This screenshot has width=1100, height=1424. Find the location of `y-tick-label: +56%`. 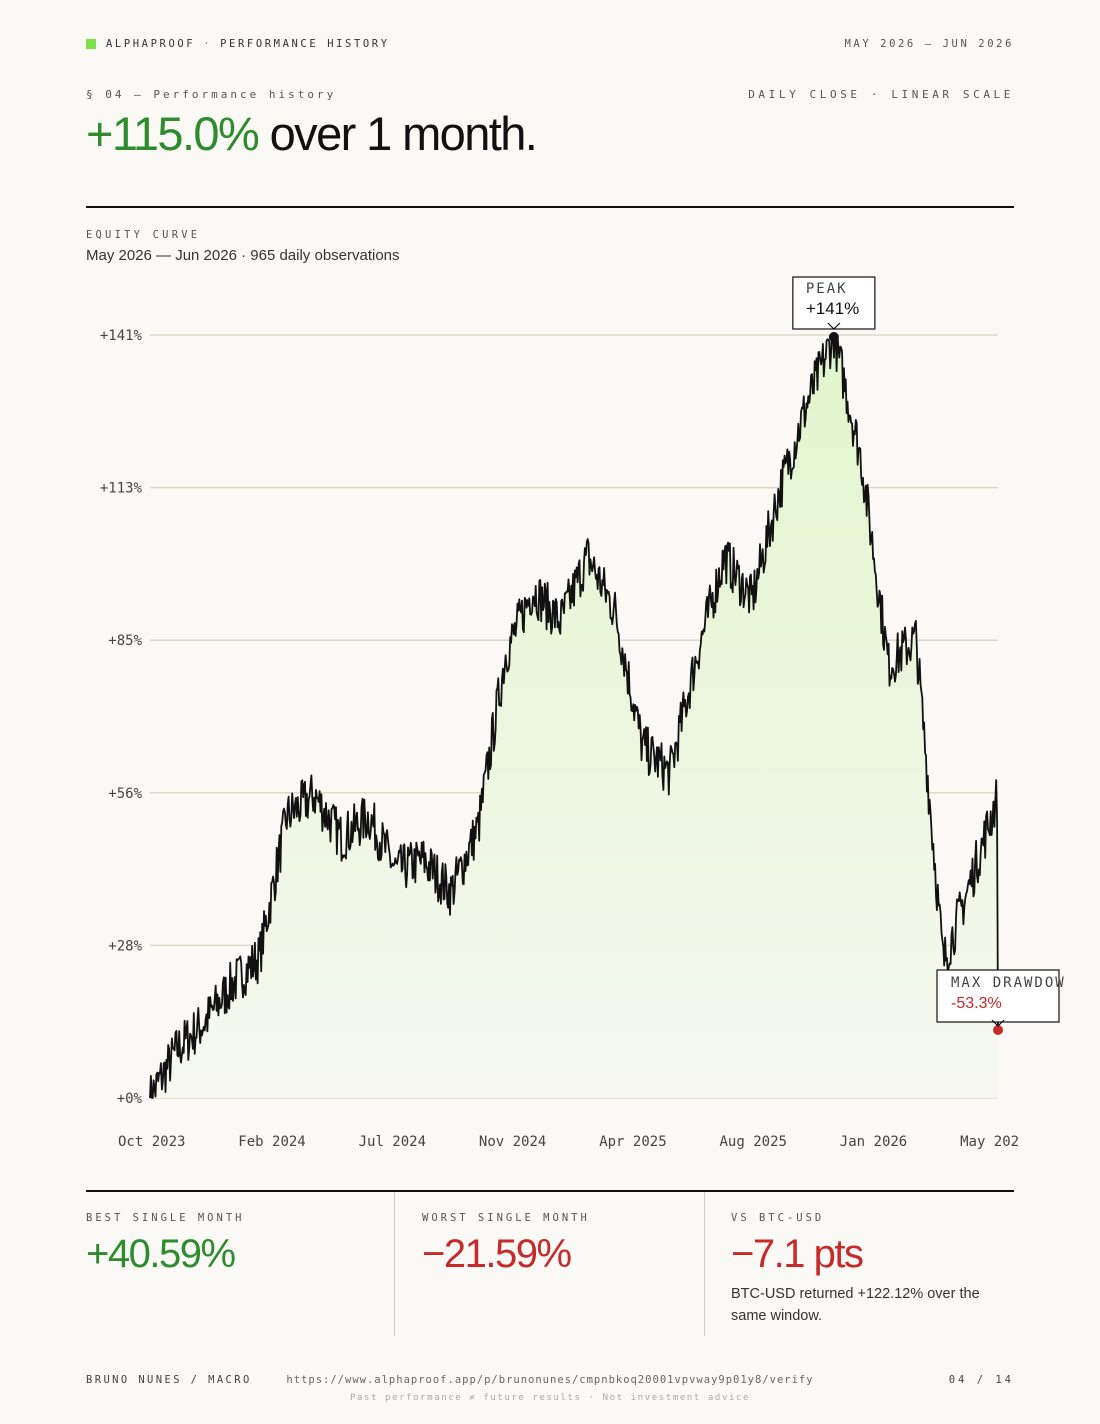

y-tick-label: +56% is located at coordinates (125, 794).